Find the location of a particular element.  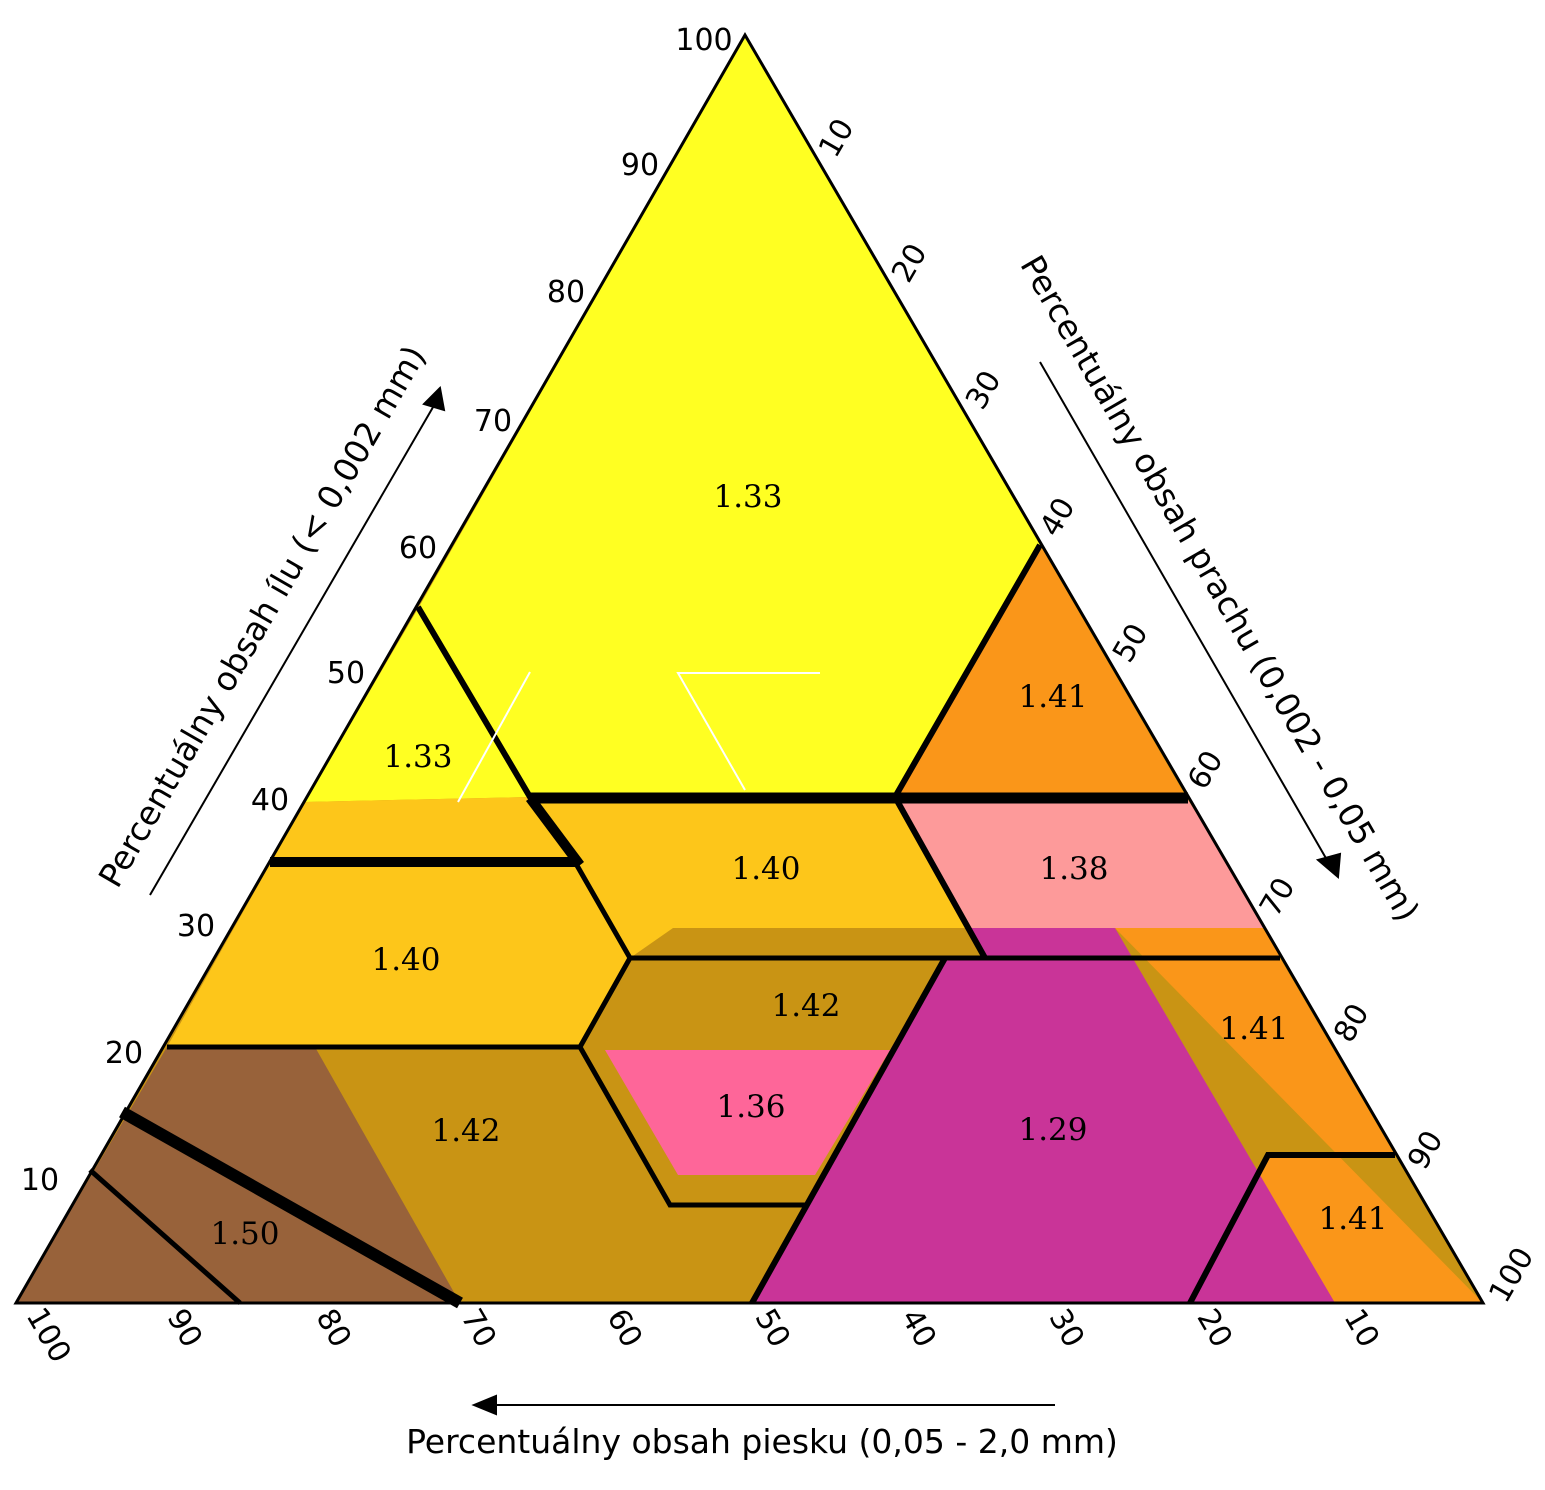

clay-tick: 100 is located at coordinates (703, 40).